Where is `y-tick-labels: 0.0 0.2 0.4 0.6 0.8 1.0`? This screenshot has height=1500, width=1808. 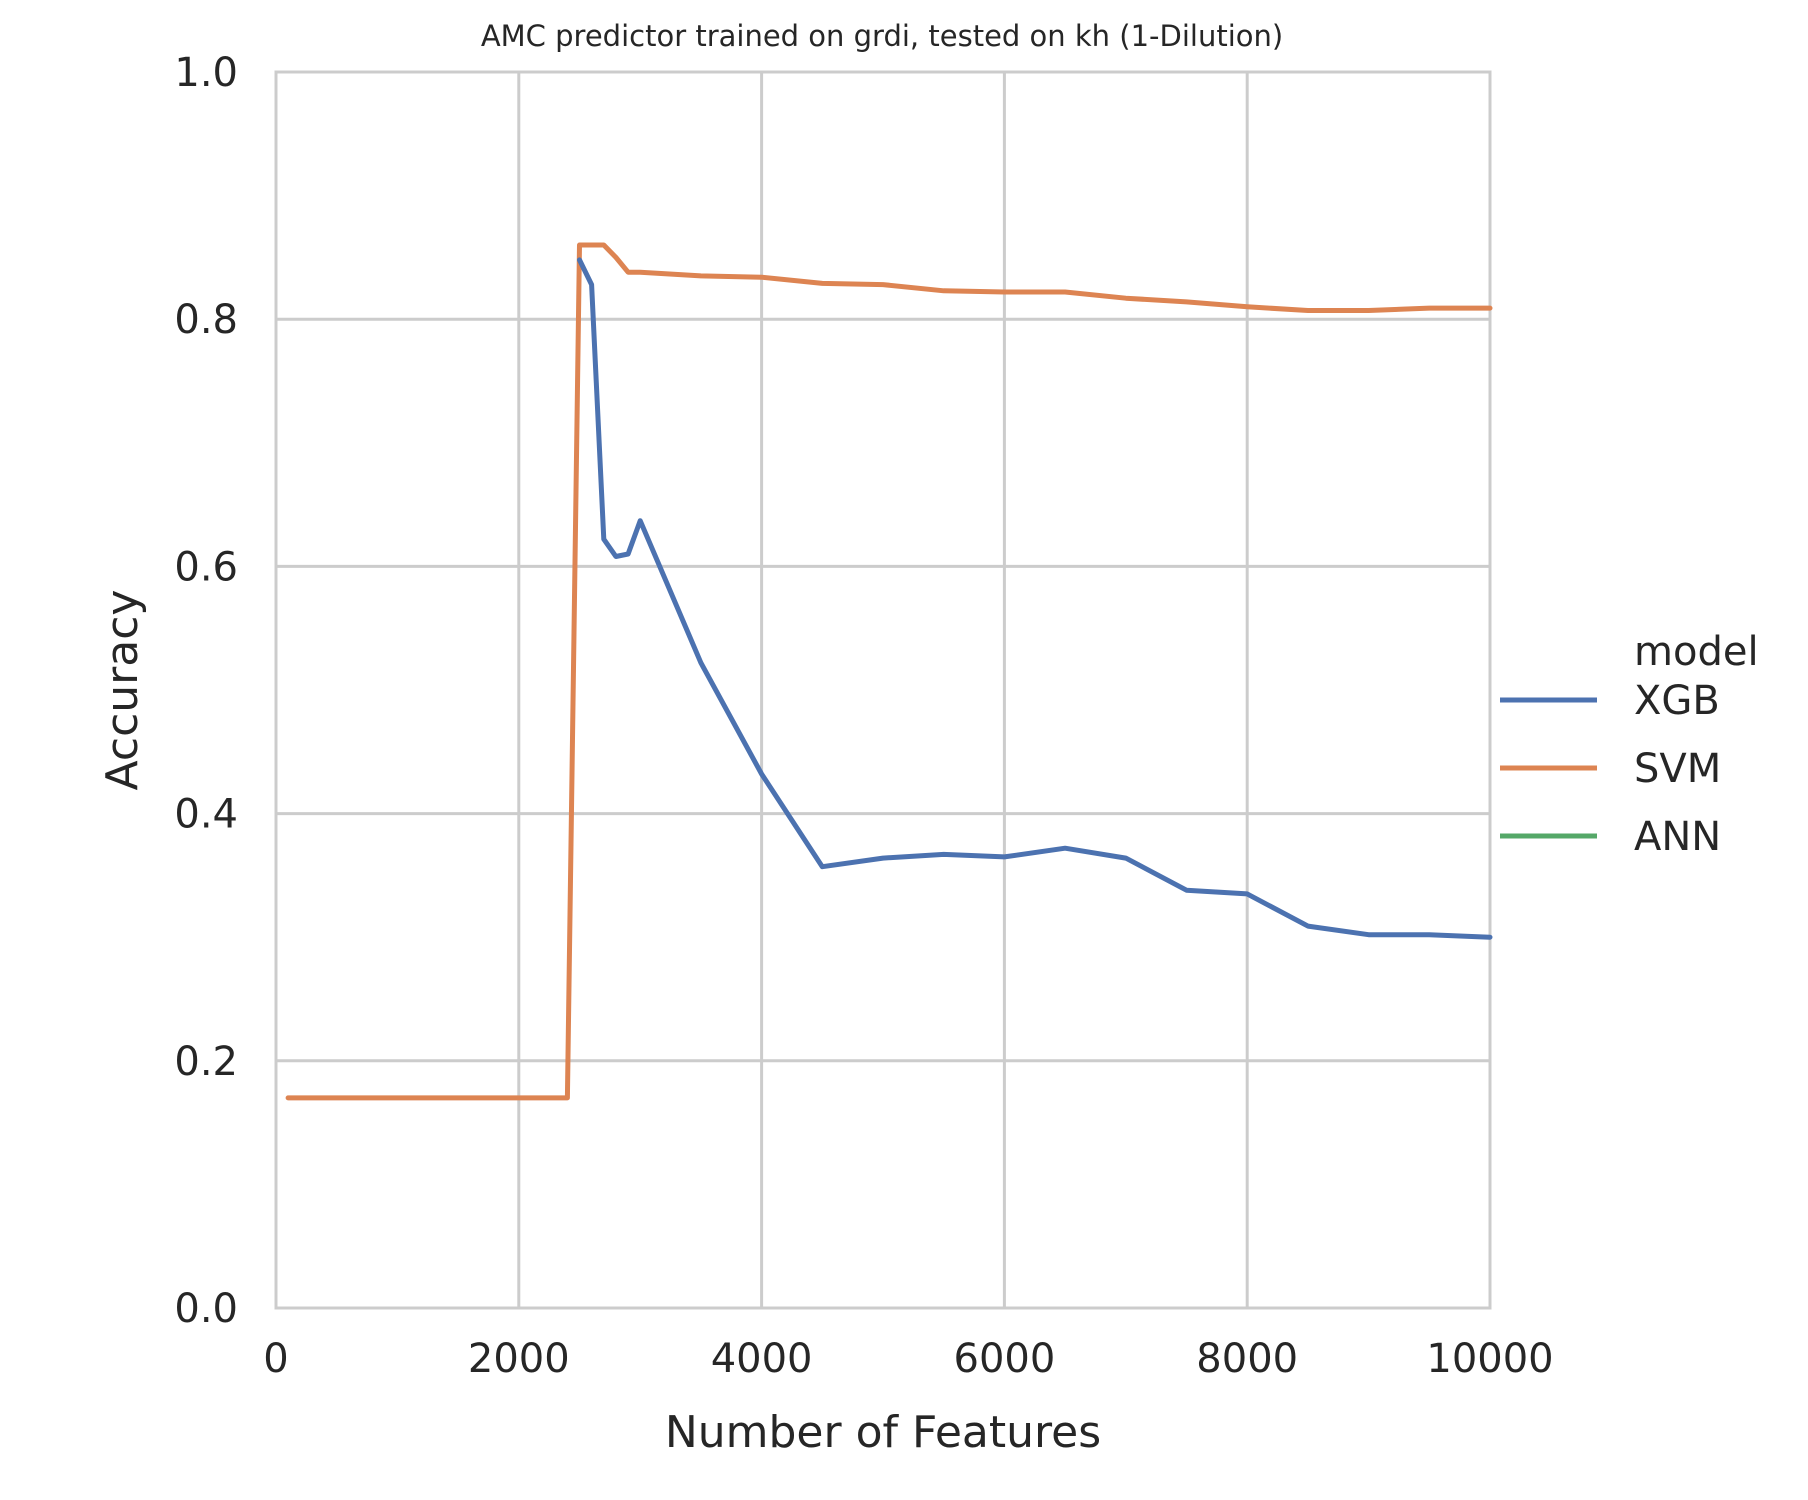
y-tick-labels: 0.0 0.2 0.4 0.6 0.8 1.0 is located at coordinates (206, 691).